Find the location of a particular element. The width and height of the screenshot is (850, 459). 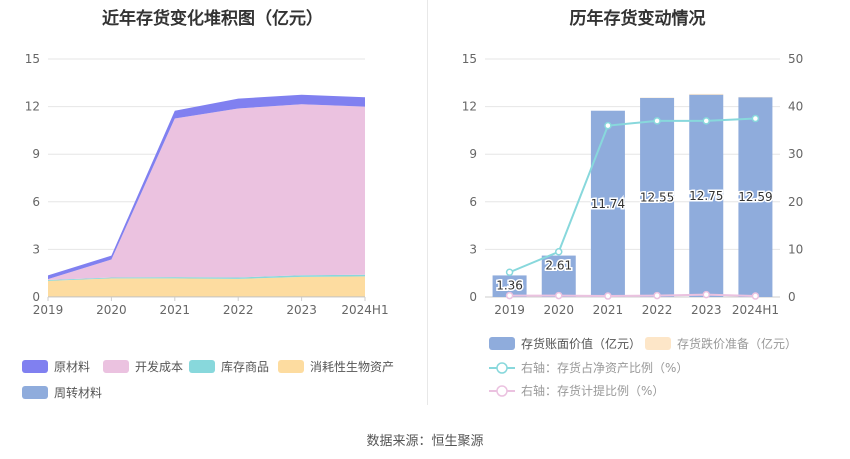

bar-data-label: 1.36 is located at coordinates (509, 285).